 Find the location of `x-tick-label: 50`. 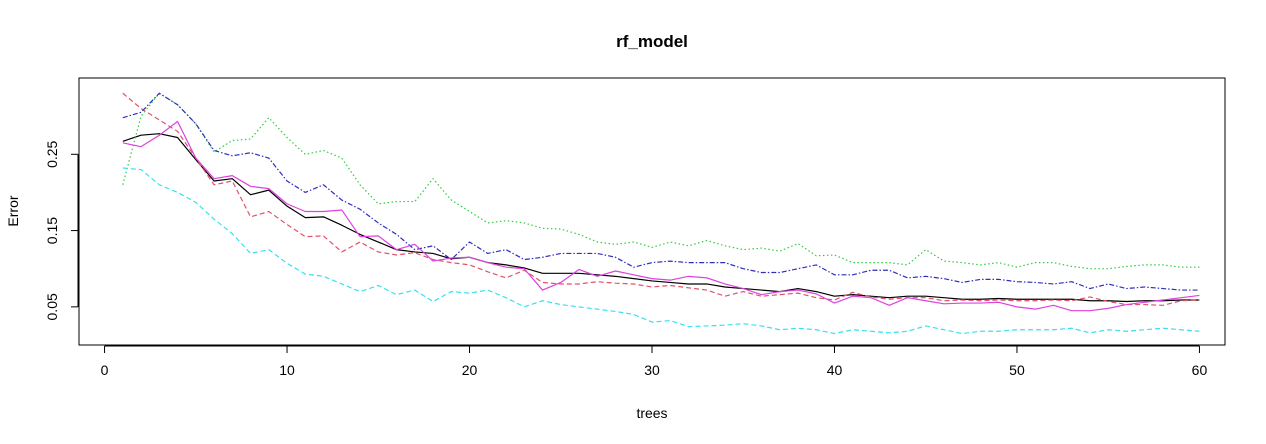

x-tick-label: 50 is located at coordinates (1017, 370).